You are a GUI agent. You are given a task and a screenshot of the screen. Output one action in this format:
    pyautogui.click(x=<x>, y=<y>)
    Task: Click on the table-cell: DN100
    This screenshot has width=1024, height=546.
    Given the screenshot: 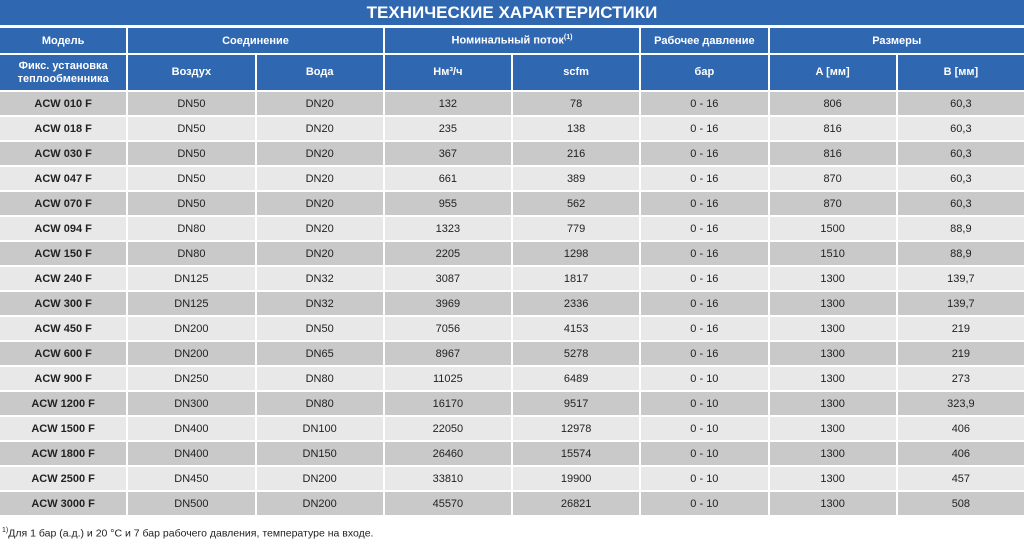 What is the action you would take?
    pyautogui.click(x=319, y=428)
    